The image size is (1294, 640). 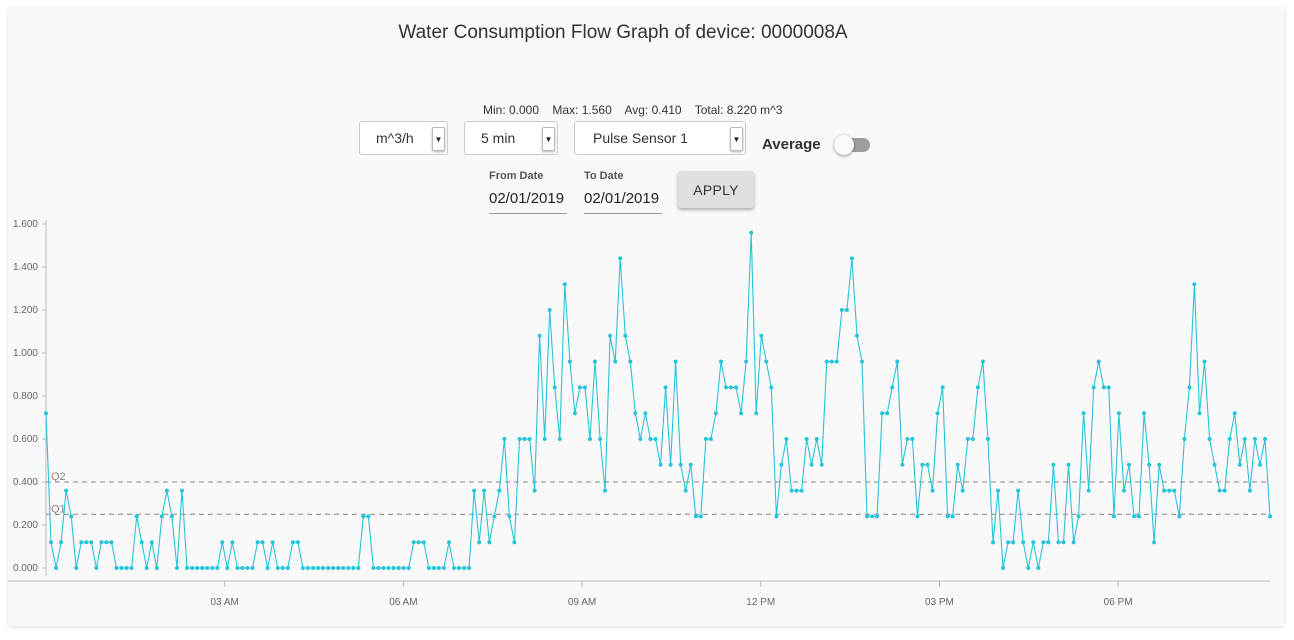 I want to click on interval-select: 5 min ▼, so click(x=511, y=138).